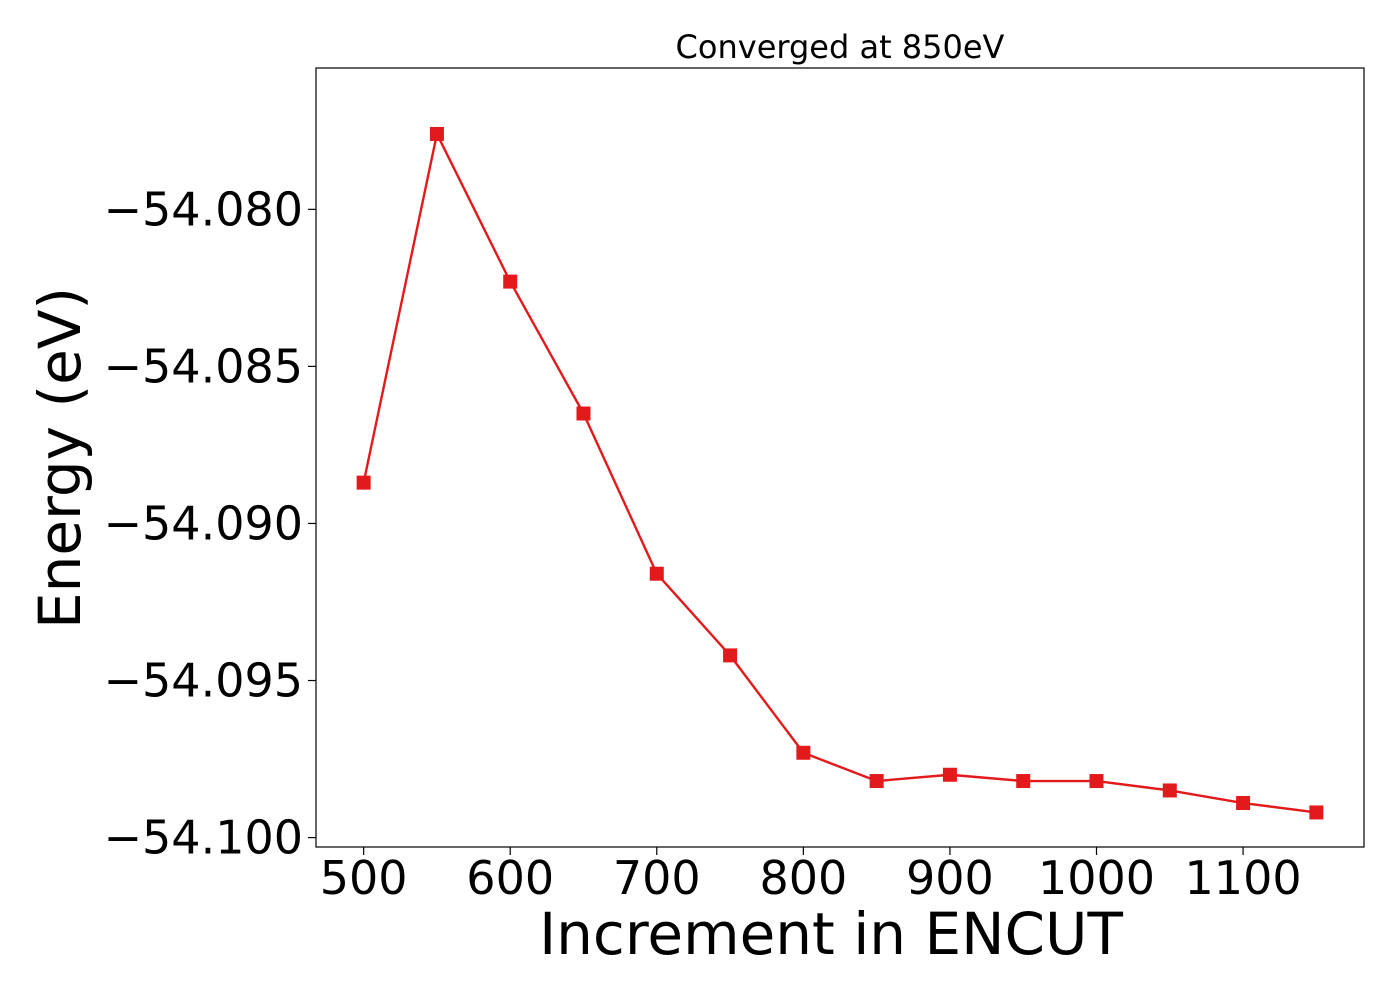  What do you see at coordinates (204, 366) in the screenshot?
I see `y-tick-label: −54.085` at bounding box center [204, 366].